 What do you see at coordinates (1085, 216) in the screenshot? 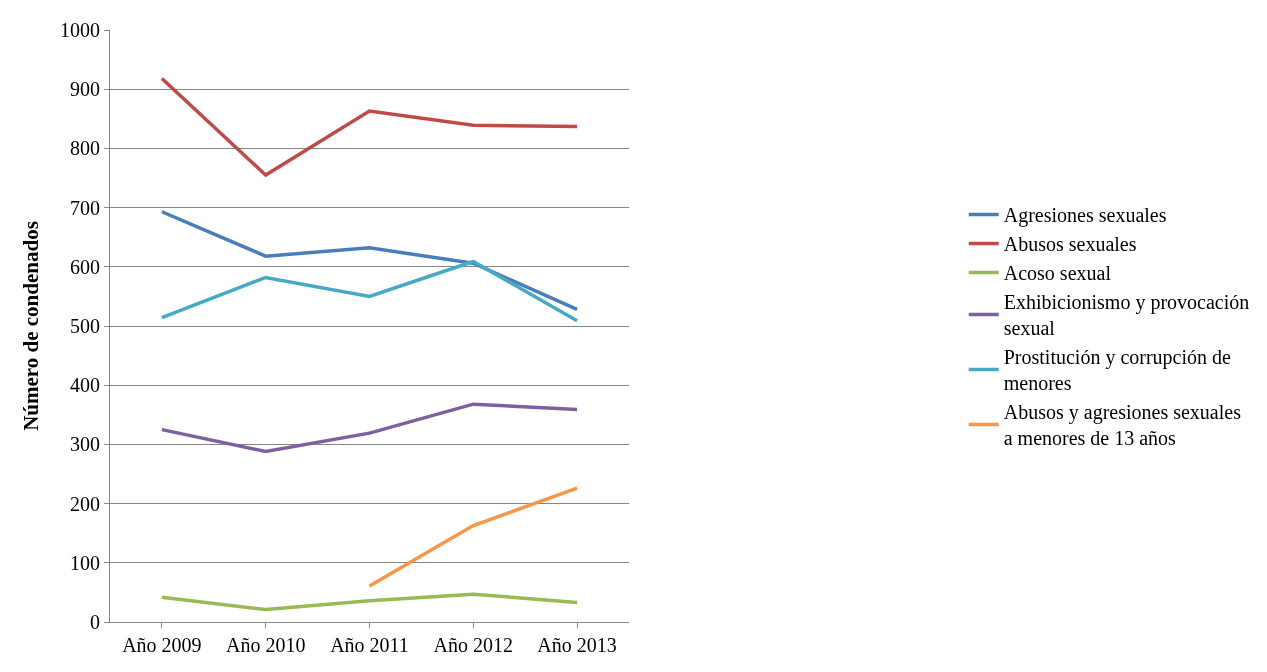
I see `legend-label: Agresiones sexuales` at bounding box center [1085, 216].